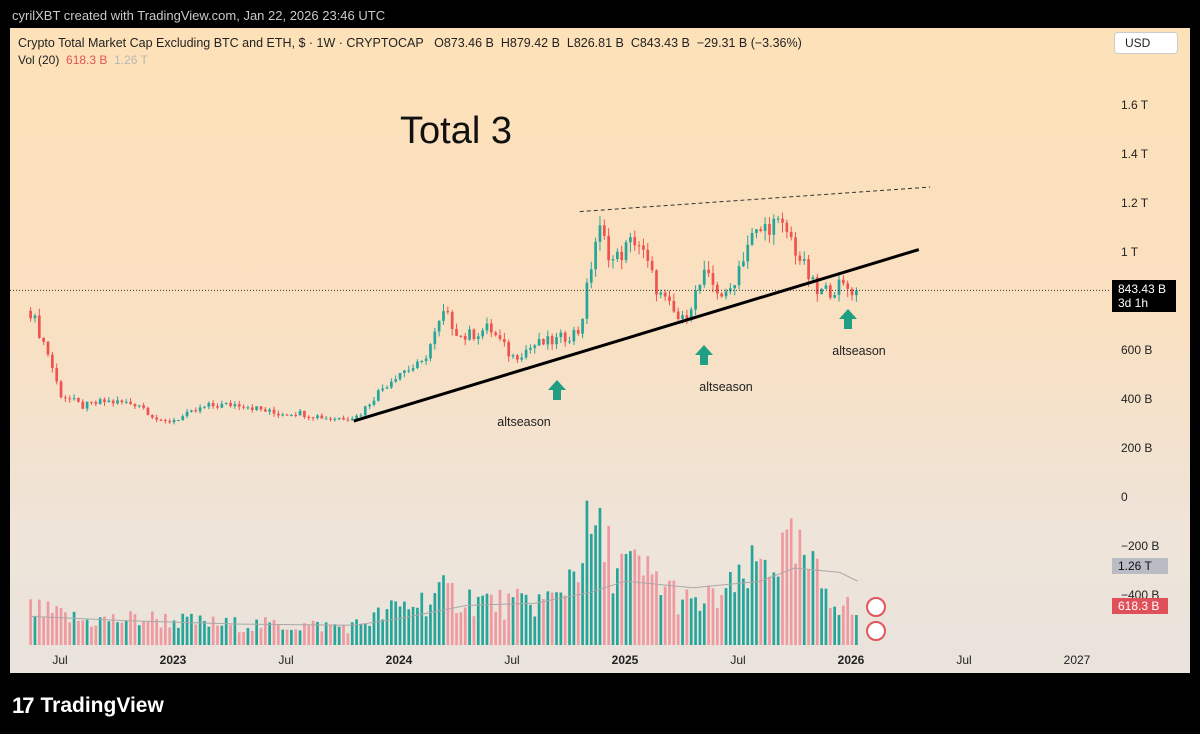 The width and height of the screenshot is (1200, 734). What do you see at coordinates (1133, 303) in the screenshot?
I see `bar-countdown: 3d 1h` at bounding box center [1133, 303].